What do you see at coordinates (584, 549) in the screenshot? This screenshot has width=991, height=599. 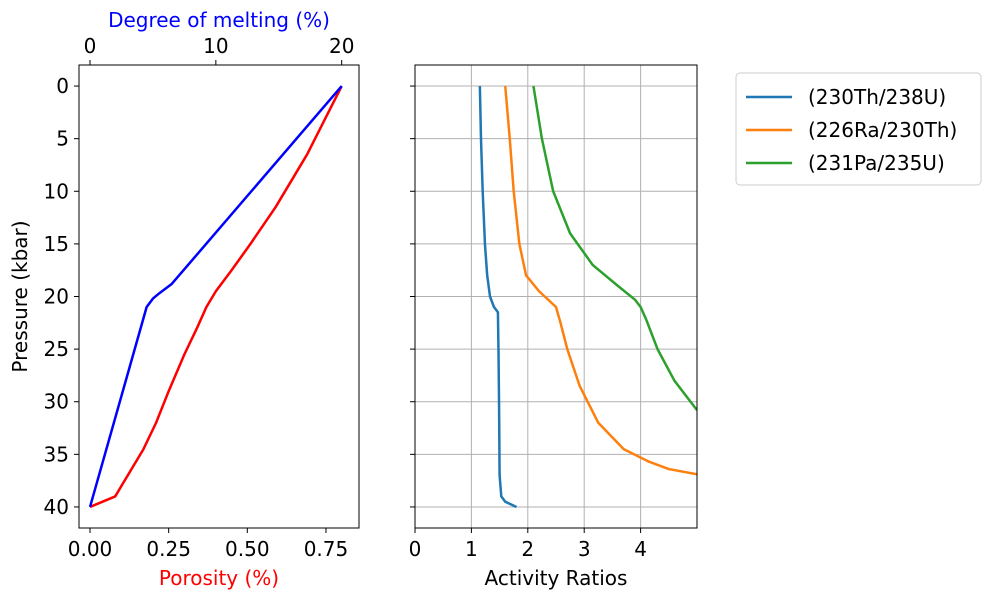 I see `right-x-tick-label: 3` at bounding box center [584, 549].